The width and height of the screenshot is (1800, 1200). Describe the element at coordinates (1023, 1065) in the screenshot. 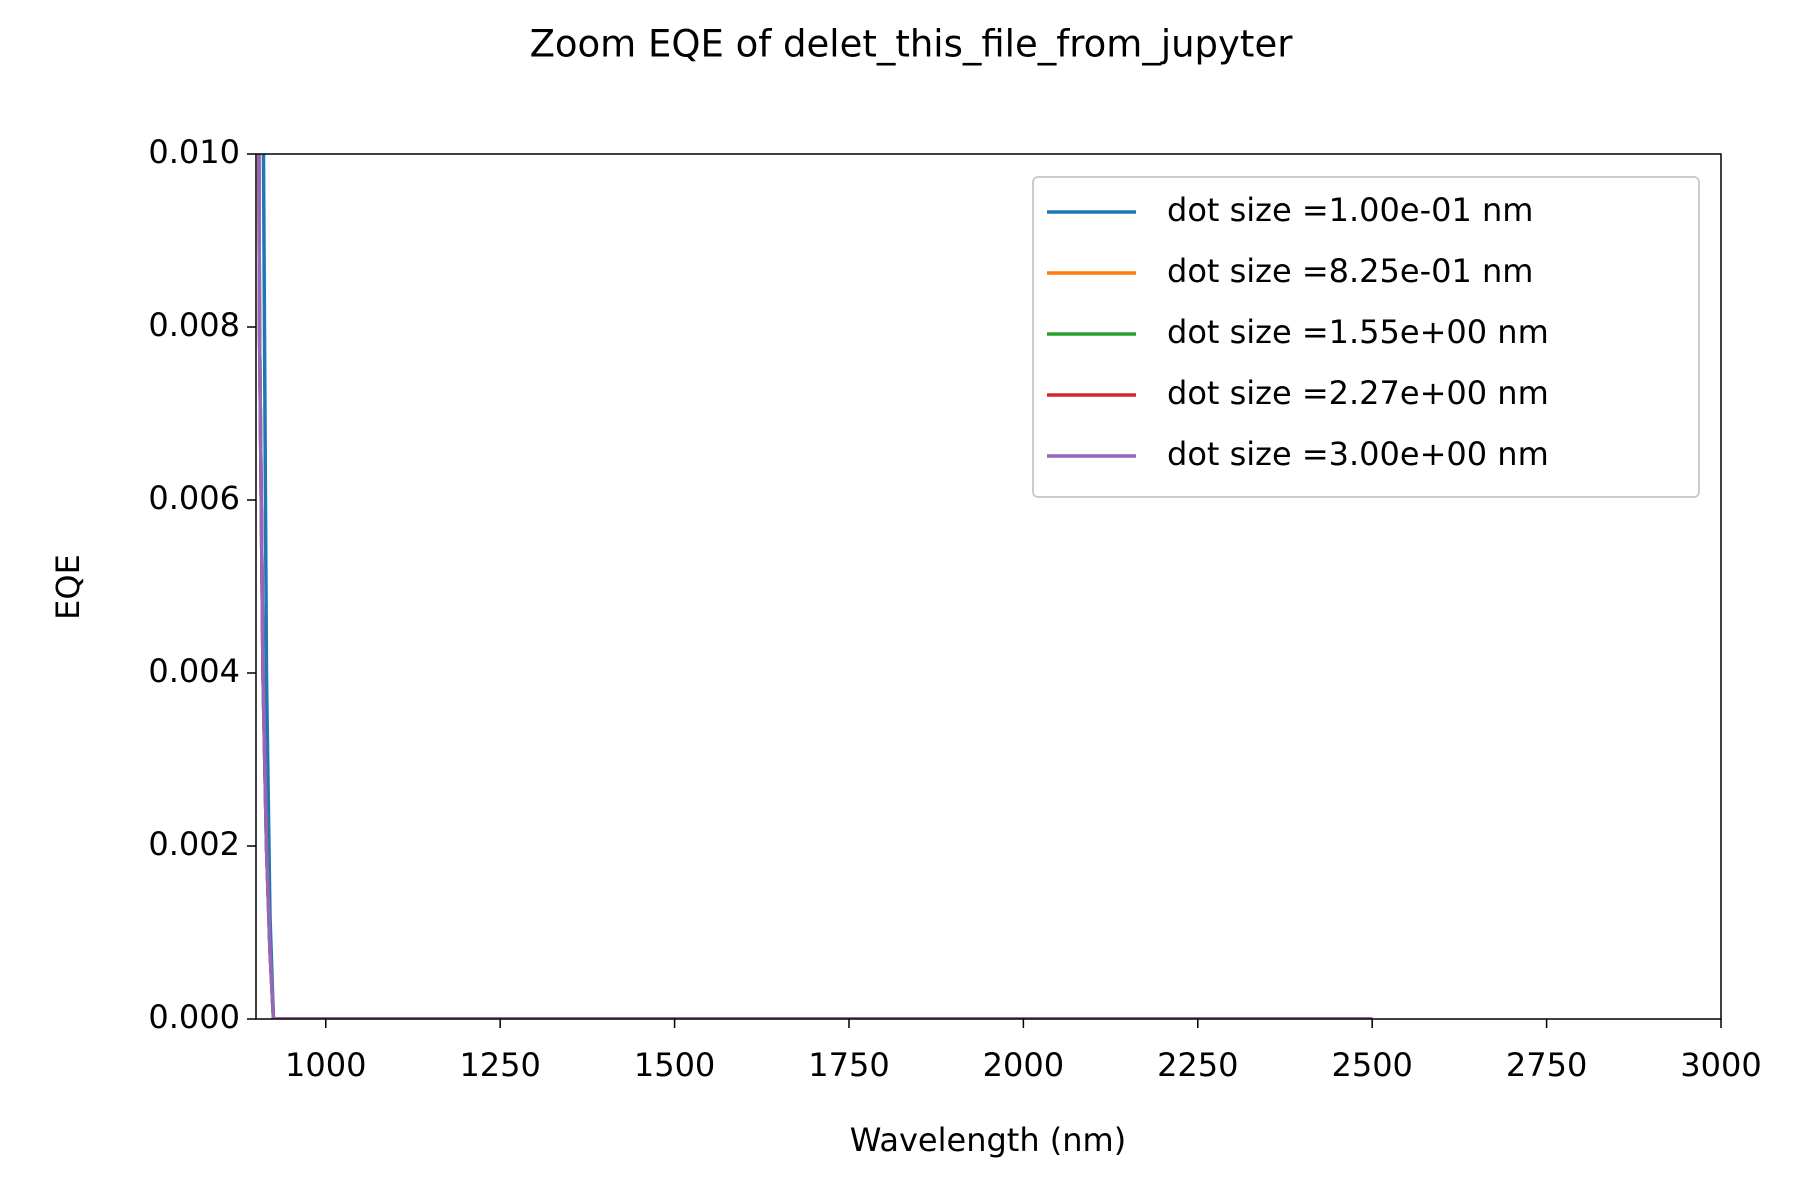

I see `x-tick-label: 2000` at that location.